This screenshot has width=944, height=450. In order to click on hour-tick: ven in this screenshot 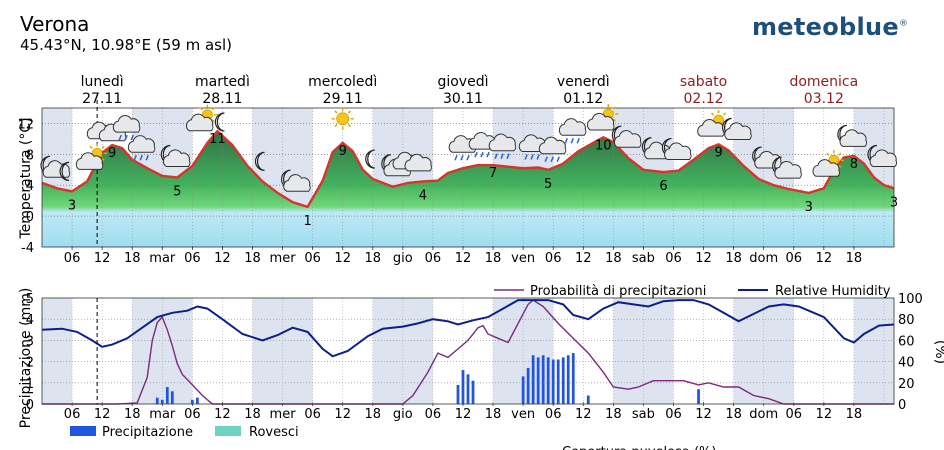, I will do `click(523, 414)`.